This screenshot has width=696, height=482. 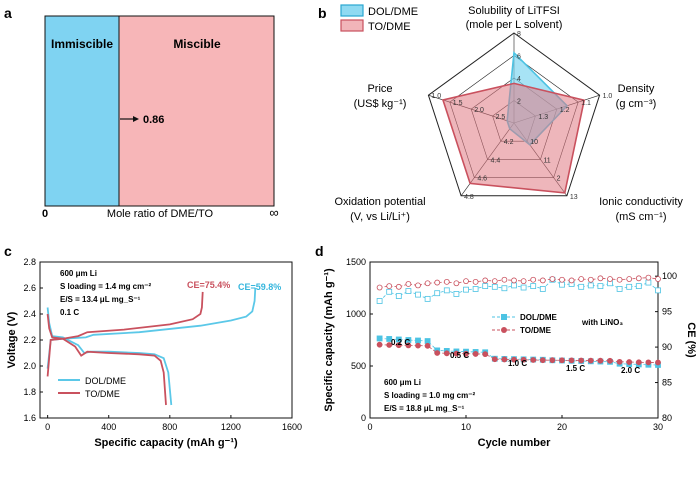 I want to click on c-xlabel: Specific capacity (mAh g⁻¹), so click(x=166, y=443).